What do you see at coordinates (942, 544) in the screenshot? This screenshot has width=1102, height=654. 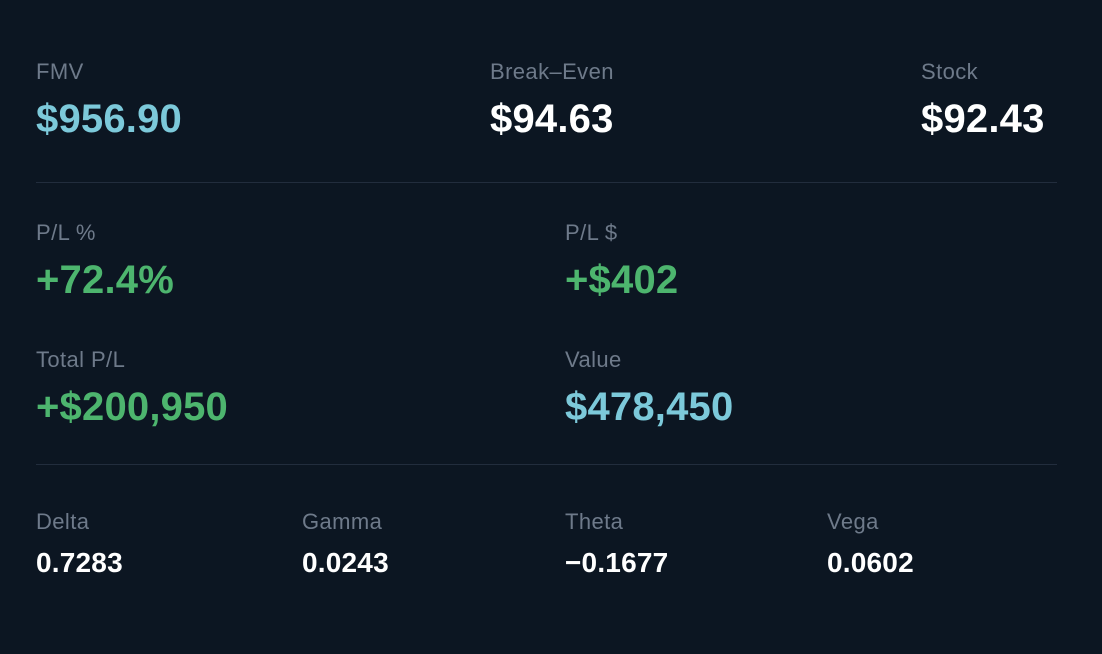 I see `vega-stat: Vega 0.0602` at bounding box center [942, 544].